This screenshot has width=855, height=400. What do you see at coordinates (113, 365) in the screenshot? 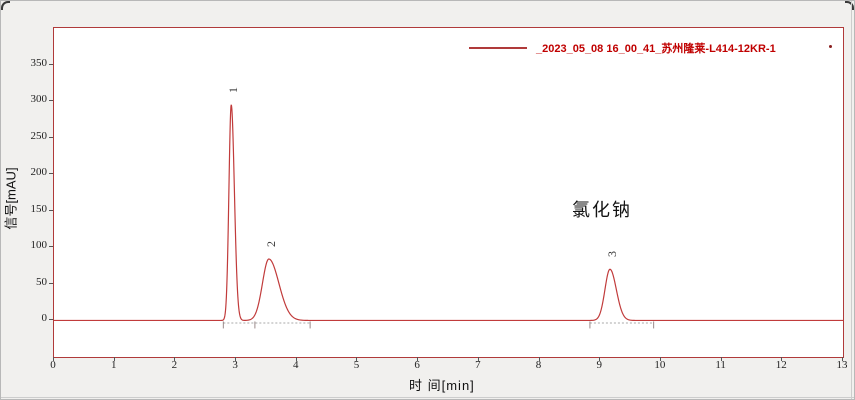
I see `x-axis-tick-label: 1` at bounding box center [113, 365].